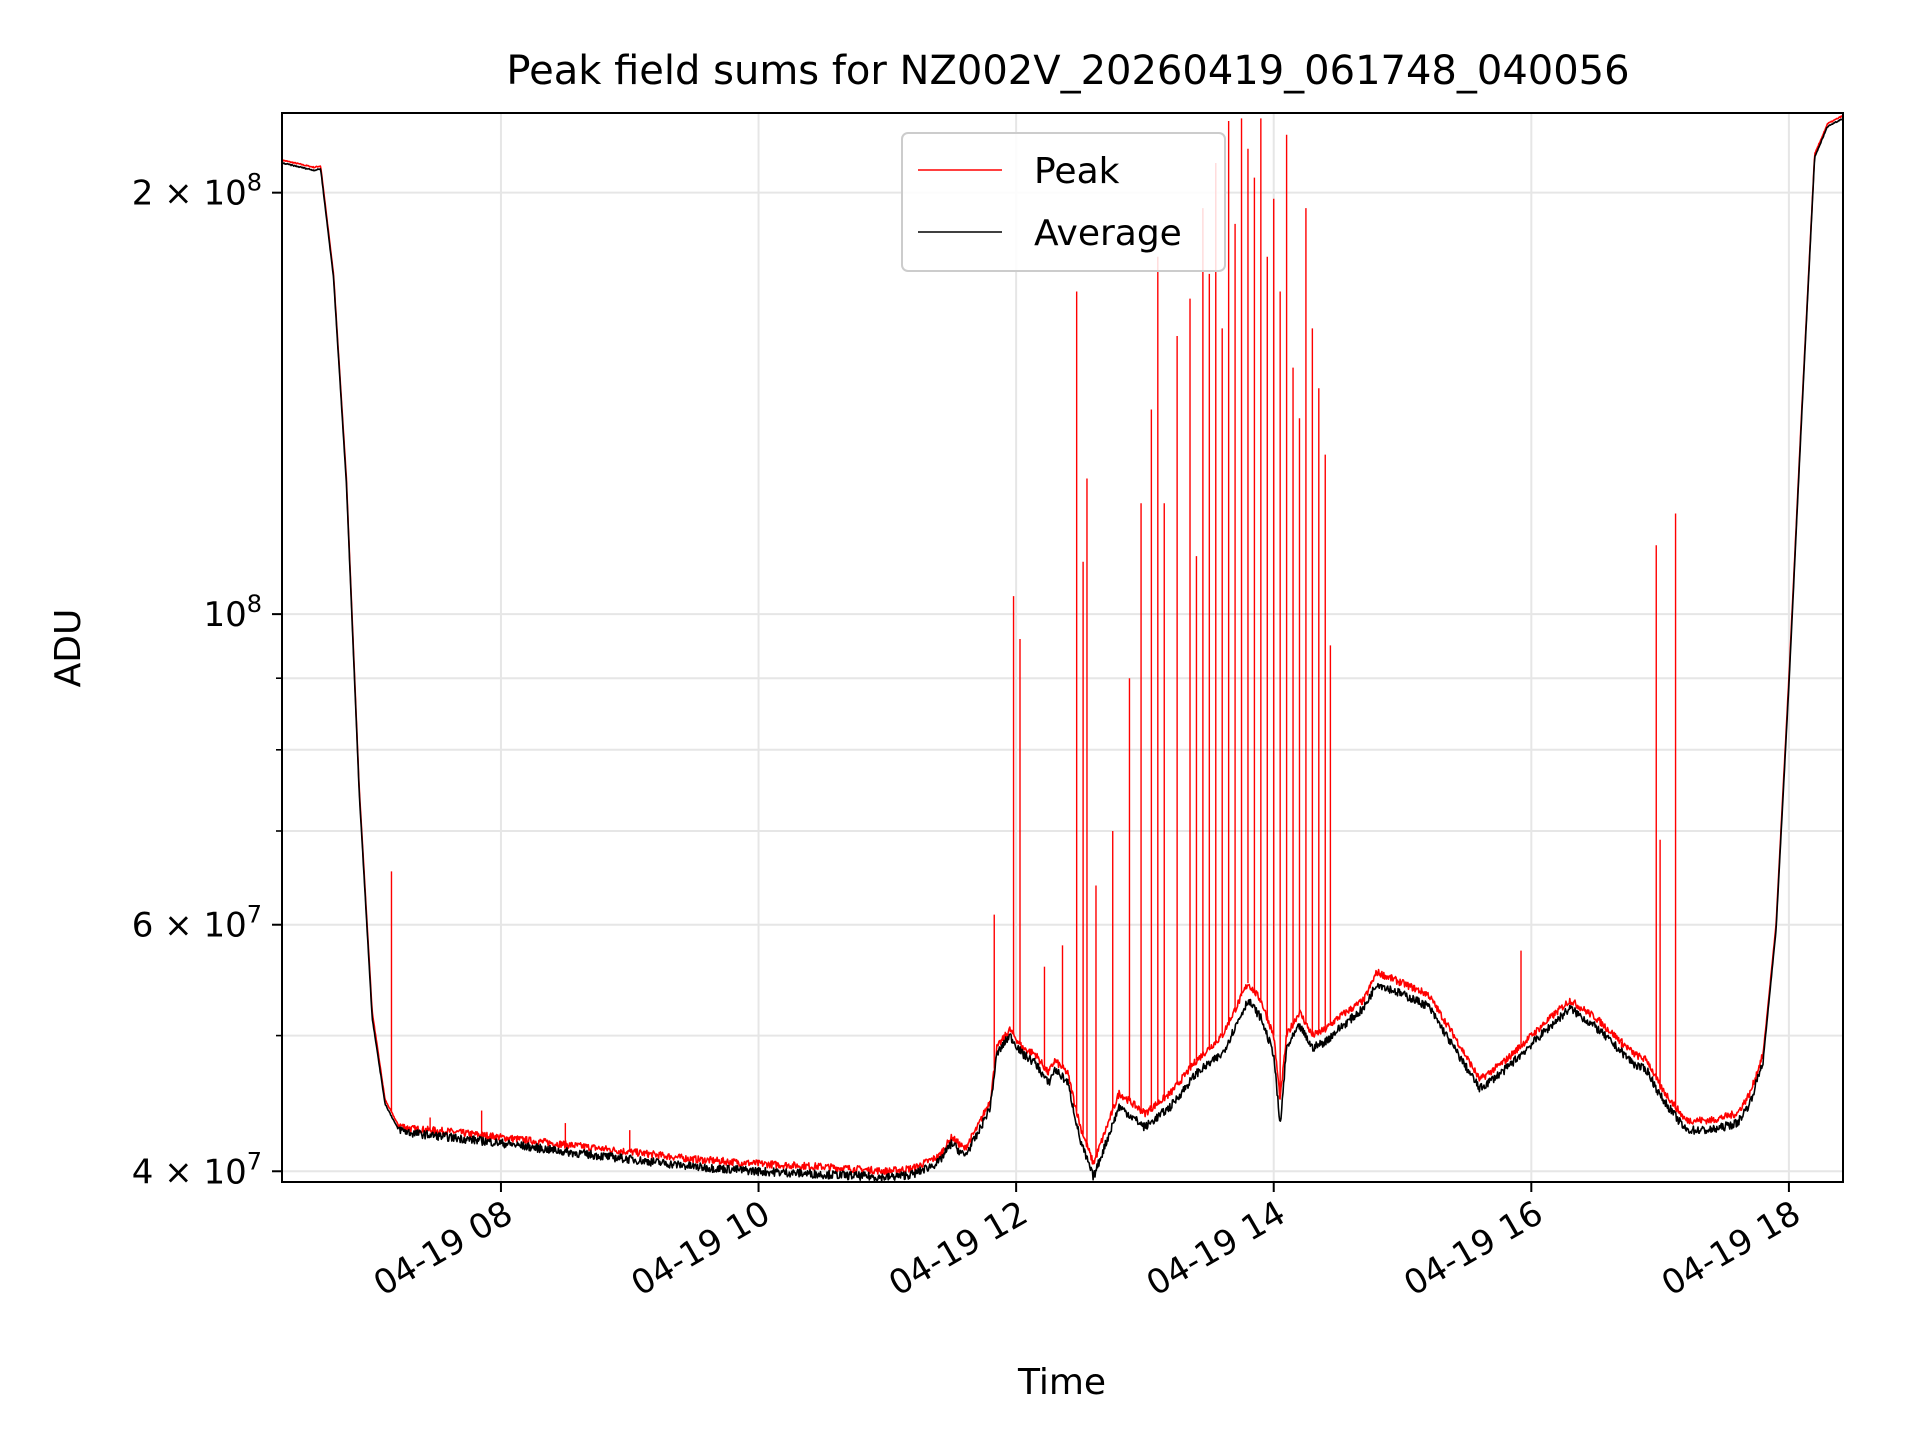 The width and height of the screenshot is (1920, 1440). Describe the element at coordinates (197, 191) in the screenshot. I see `y-tick-label: 2 × 108` at that location.